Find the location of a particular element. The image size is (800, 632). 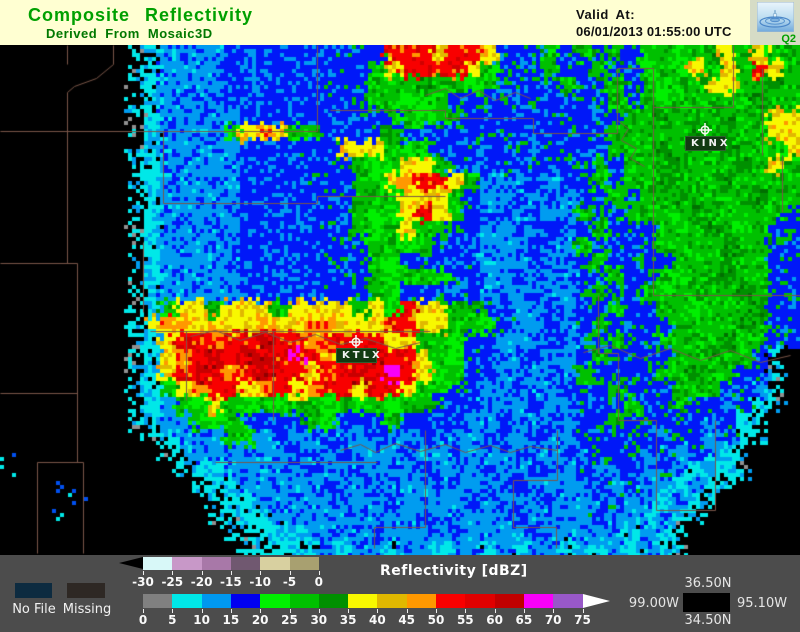

scale-bottom-tick-label-3: 15 is located at coordinates (231, 620).